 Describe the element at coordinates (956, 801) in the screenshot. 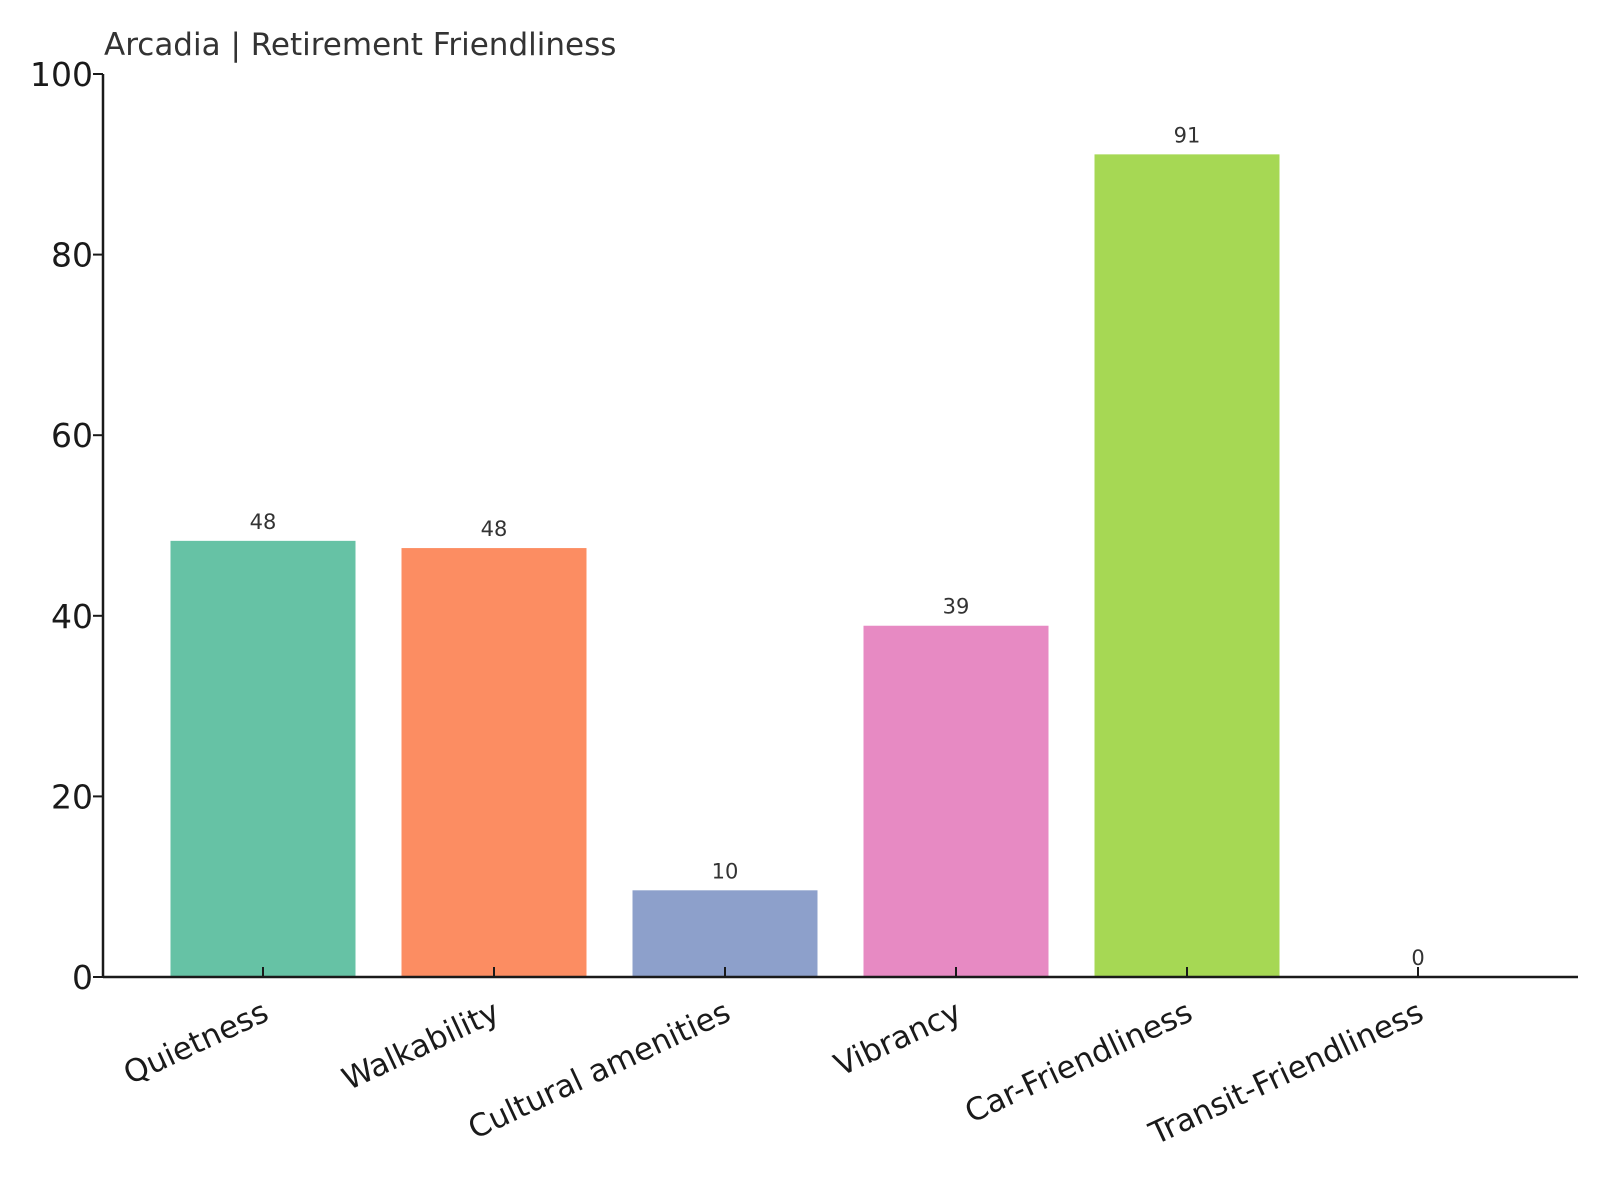

I see `bar-vibrancy` at that location.